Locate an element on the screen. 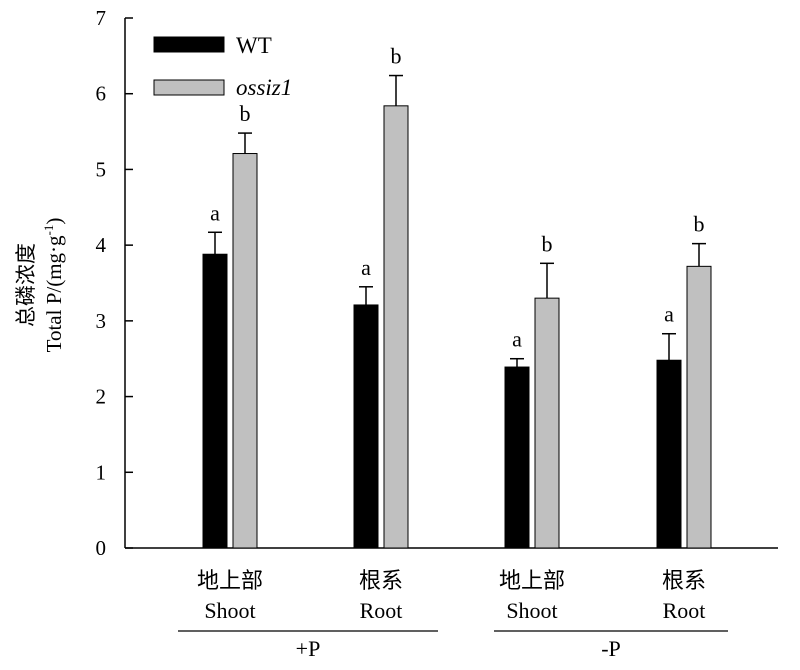  legend-swatch-wt is located at coordinates (189, 44).